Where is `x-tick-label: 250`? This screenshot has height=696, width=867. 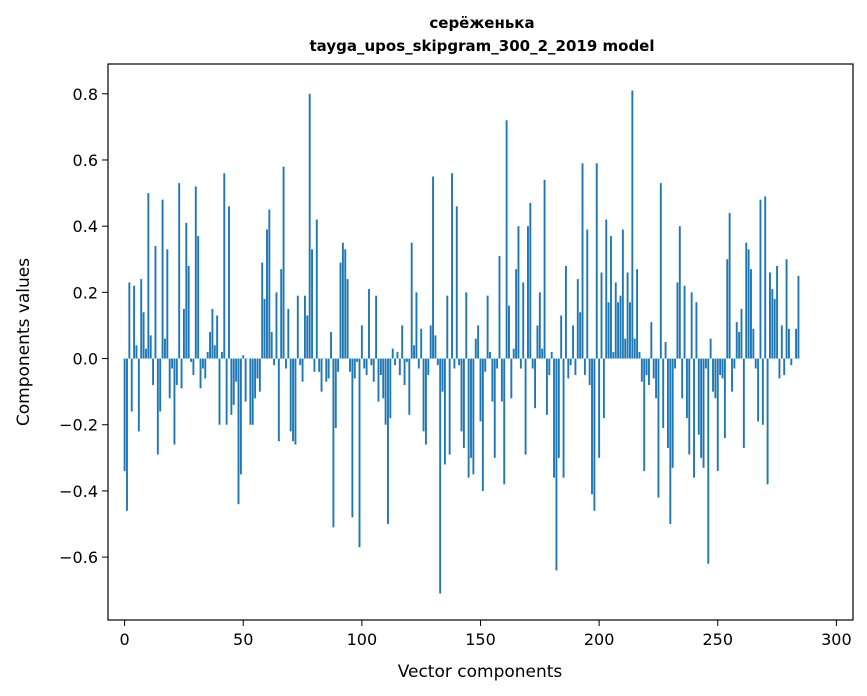
x-tick-label: 250 is located at coordinates (717, 639).